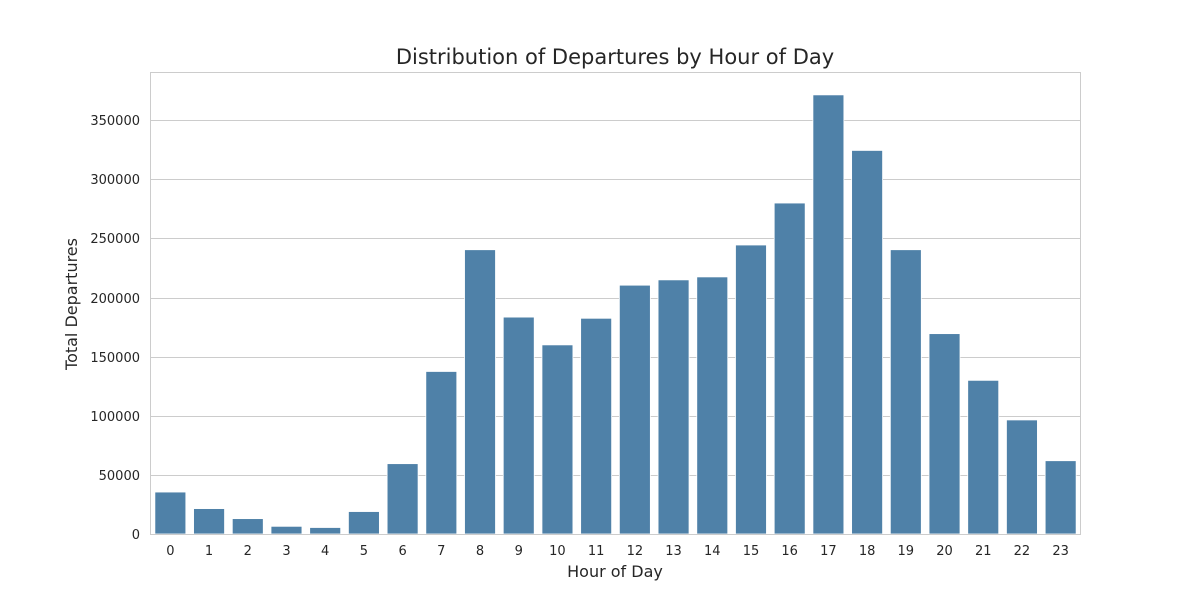  Describe the element at coordinates (615, 571) in the screenshot. I see `x-axis-label: Hour of Day` at that location.